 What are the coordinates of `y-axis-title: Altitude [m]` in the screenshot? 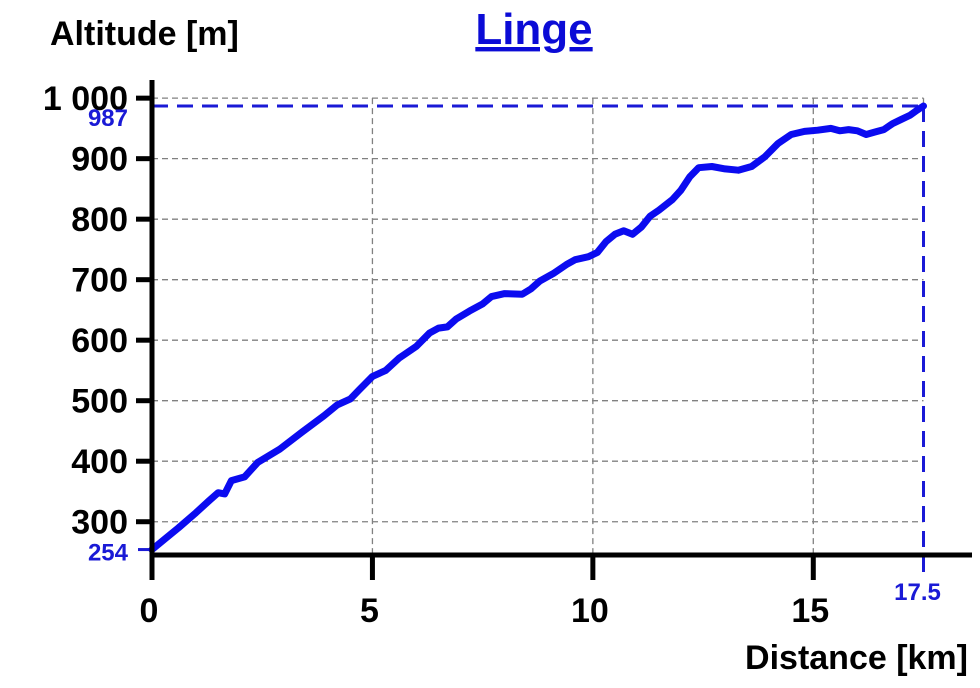 It's located at (144, 34).